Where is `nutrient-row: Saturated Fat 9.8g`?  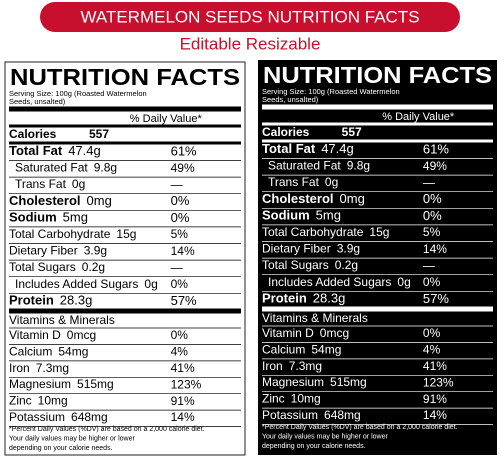
nutrient-row: Saturated Fat 9.8g is located at coordinates (66, 168).